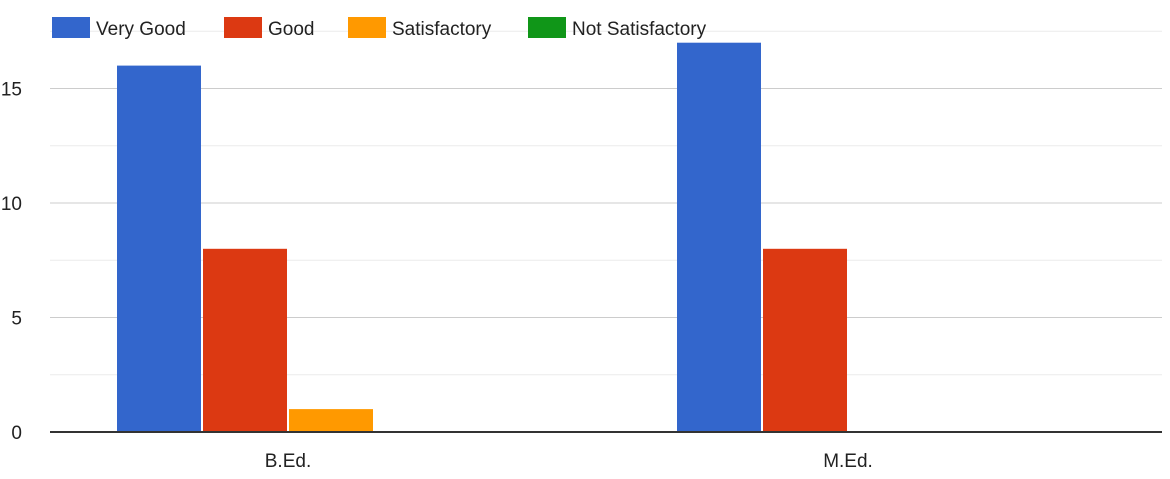 Image resolution: width=1170 pixels, height=479 pixels. What do you see at coordinates (16, 433) in the screenshot?
I see `y-tick-label: 0` at bounding box center [16, 433].